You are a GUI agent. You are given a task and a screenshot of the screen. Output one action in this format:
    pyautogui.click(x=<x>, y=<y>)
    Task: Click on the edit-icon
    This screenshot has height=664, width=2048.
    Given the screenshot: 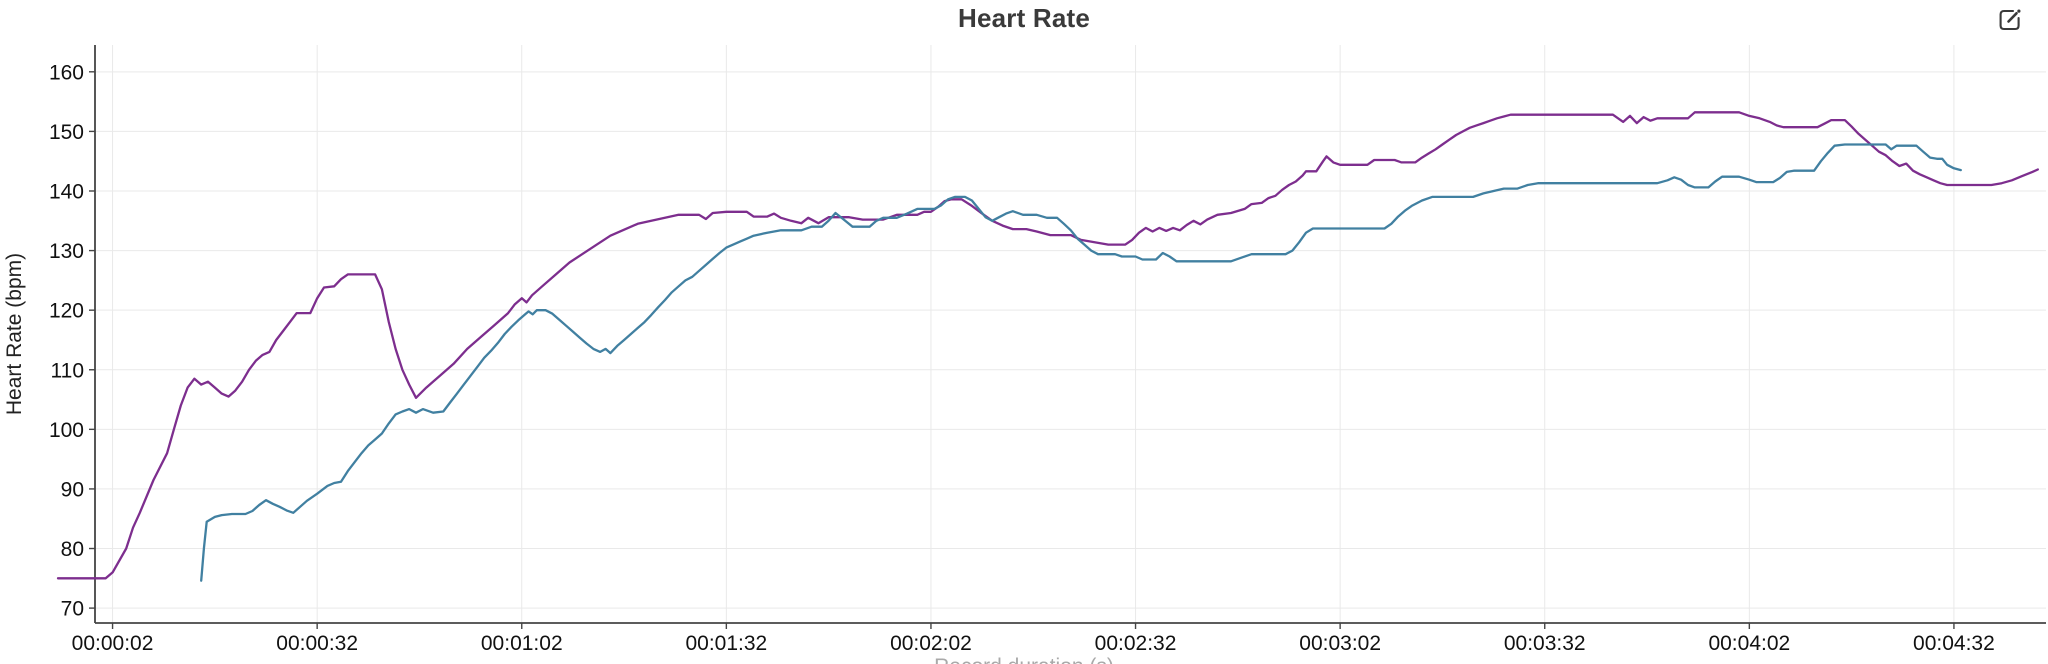 What is the action you would take?
    pyautogui.click(x=2010, y=20)
    